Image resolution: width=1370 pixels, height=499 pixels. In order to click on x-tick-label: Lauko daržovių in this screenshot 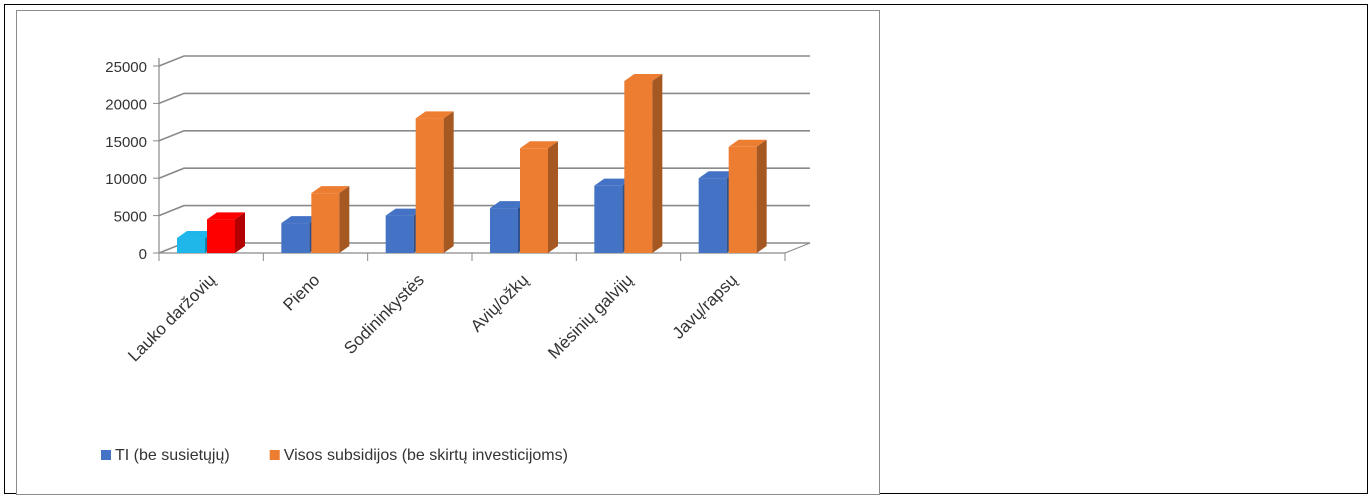, I will do `click(171, 317)`.